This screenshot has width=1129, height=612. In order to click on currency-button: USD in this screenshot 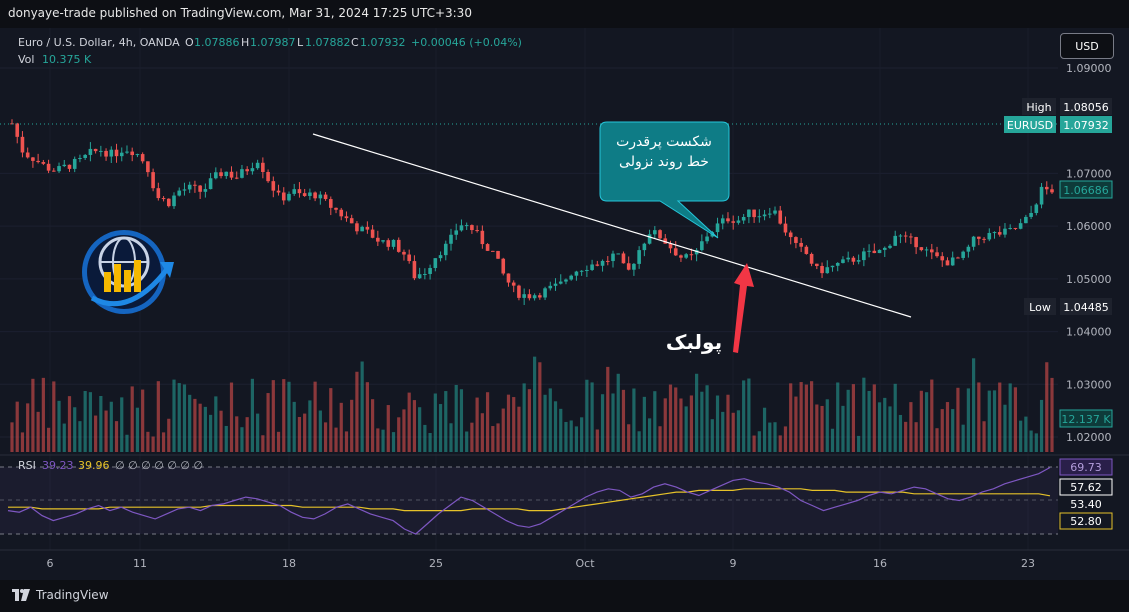, I will do `click(1087, 46)`.